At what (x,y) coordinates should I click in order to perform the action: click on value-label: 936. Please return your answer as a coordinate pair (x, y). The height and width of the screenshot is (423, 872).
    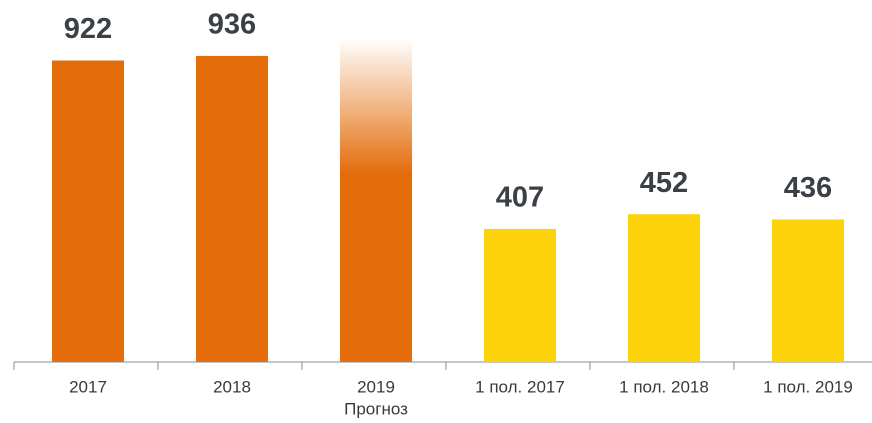
    Looking at the image, I should click on (232, 25).